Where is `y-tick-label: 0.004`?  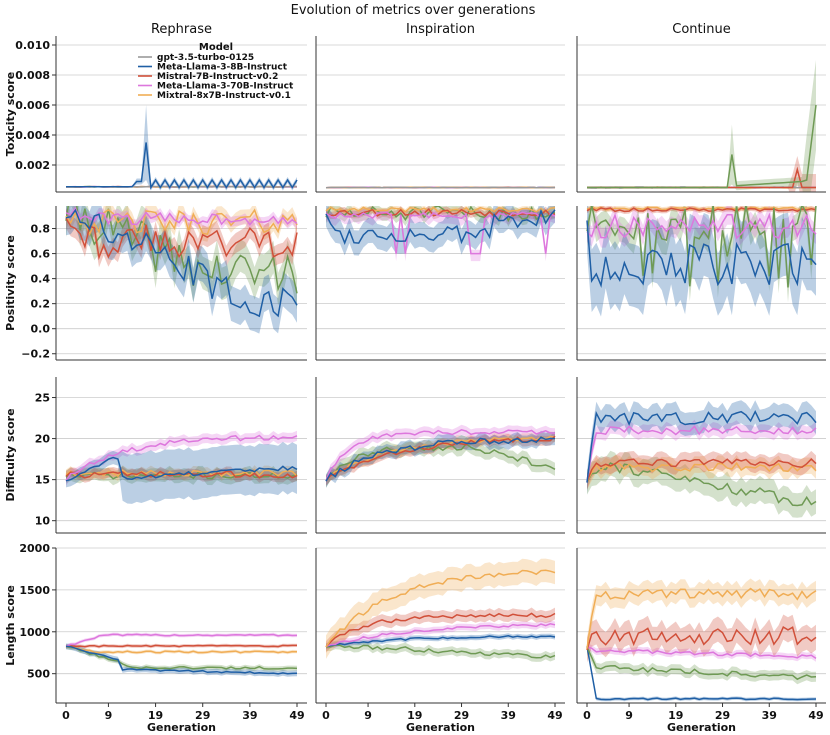 y-tick-label: 0.004 is located at coordinates (32, 135).